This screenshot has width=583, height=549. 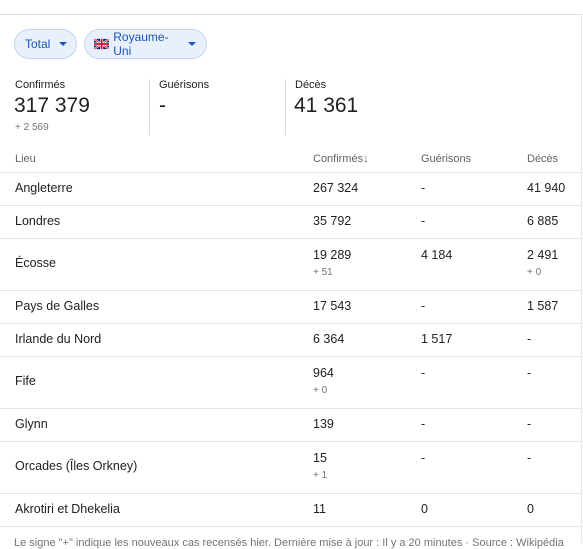 What do you see at coordinates (341, 159) in the screenshot?
I see `column-header: Confirmés↓` at bounding box center [341, 159].